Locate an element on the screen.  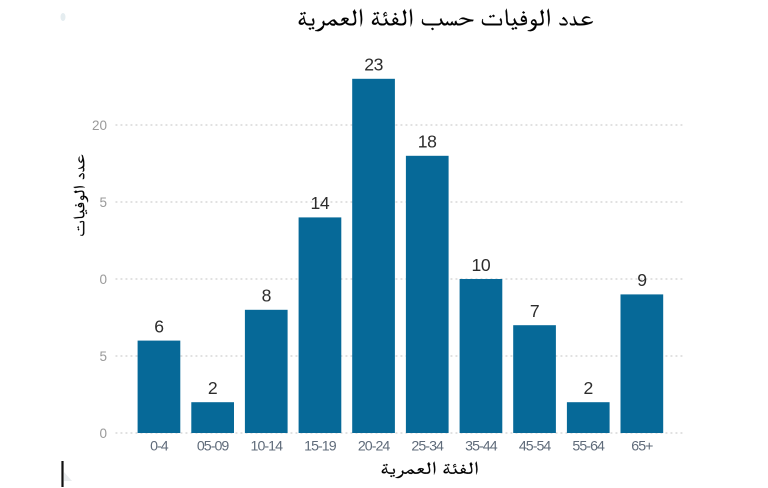
svg-text: 10 is located at coordinates (481, 265).